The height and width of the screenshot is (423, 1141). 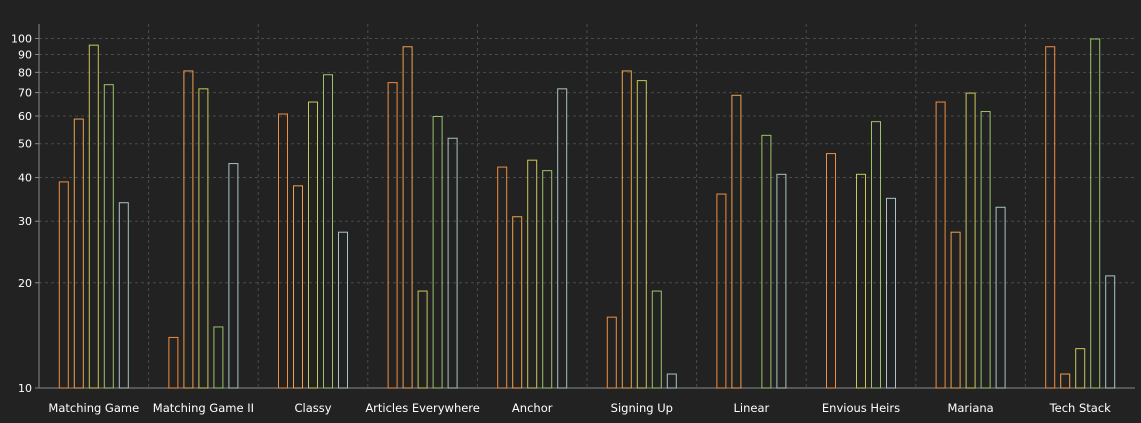 I want to click on y-tick-label: 50, so click(x=25, y=144).